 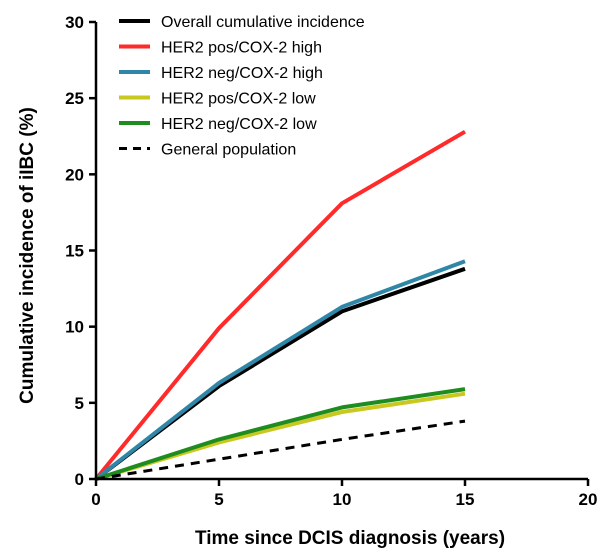 I want to click on legend-label: HER2 pos/COX-2 low, so click(x=238, y=99).